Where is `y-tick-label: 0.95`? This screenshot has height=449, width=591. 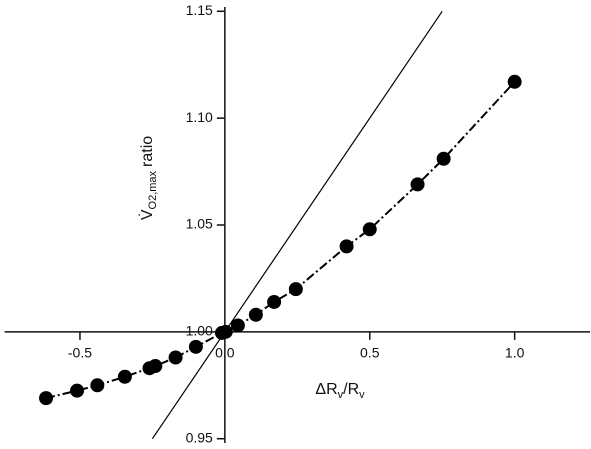
y-tick-label: 0.95 is located at coordinates (199, 437).